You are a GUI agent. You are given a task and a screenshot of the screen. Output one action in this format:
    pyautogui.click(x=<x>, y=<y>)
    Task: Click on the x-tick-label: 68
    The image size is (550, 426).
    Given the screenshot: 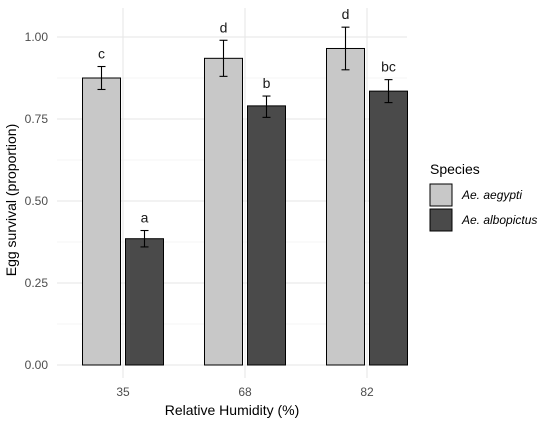 What is the action you would take?
    pyautogui.click(x=245, y=392)
    